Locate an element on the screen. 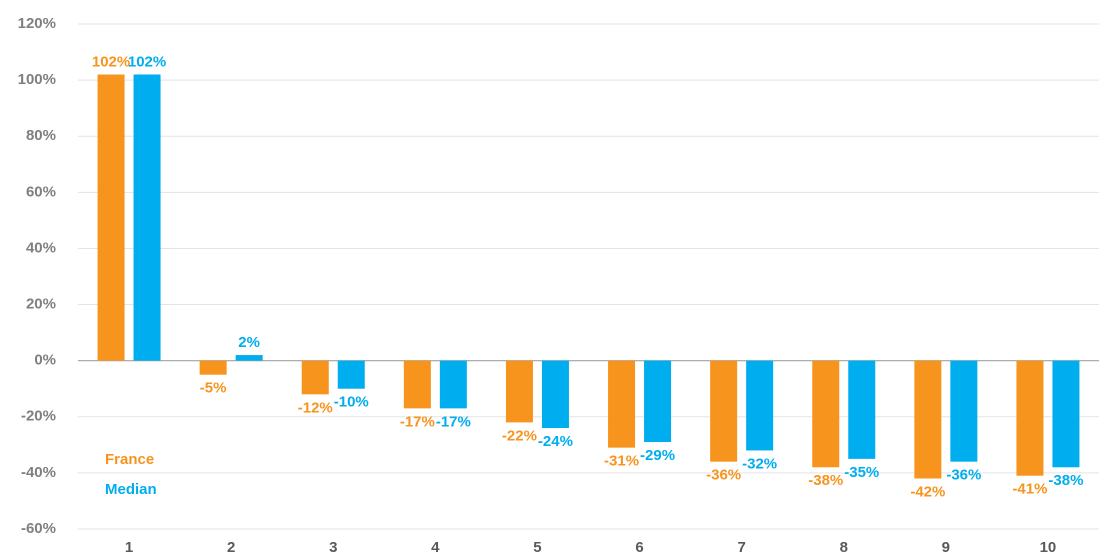 This screenshot has width=1099, height=556. y-tick-label: 40% is located at coordinates (41, 247).